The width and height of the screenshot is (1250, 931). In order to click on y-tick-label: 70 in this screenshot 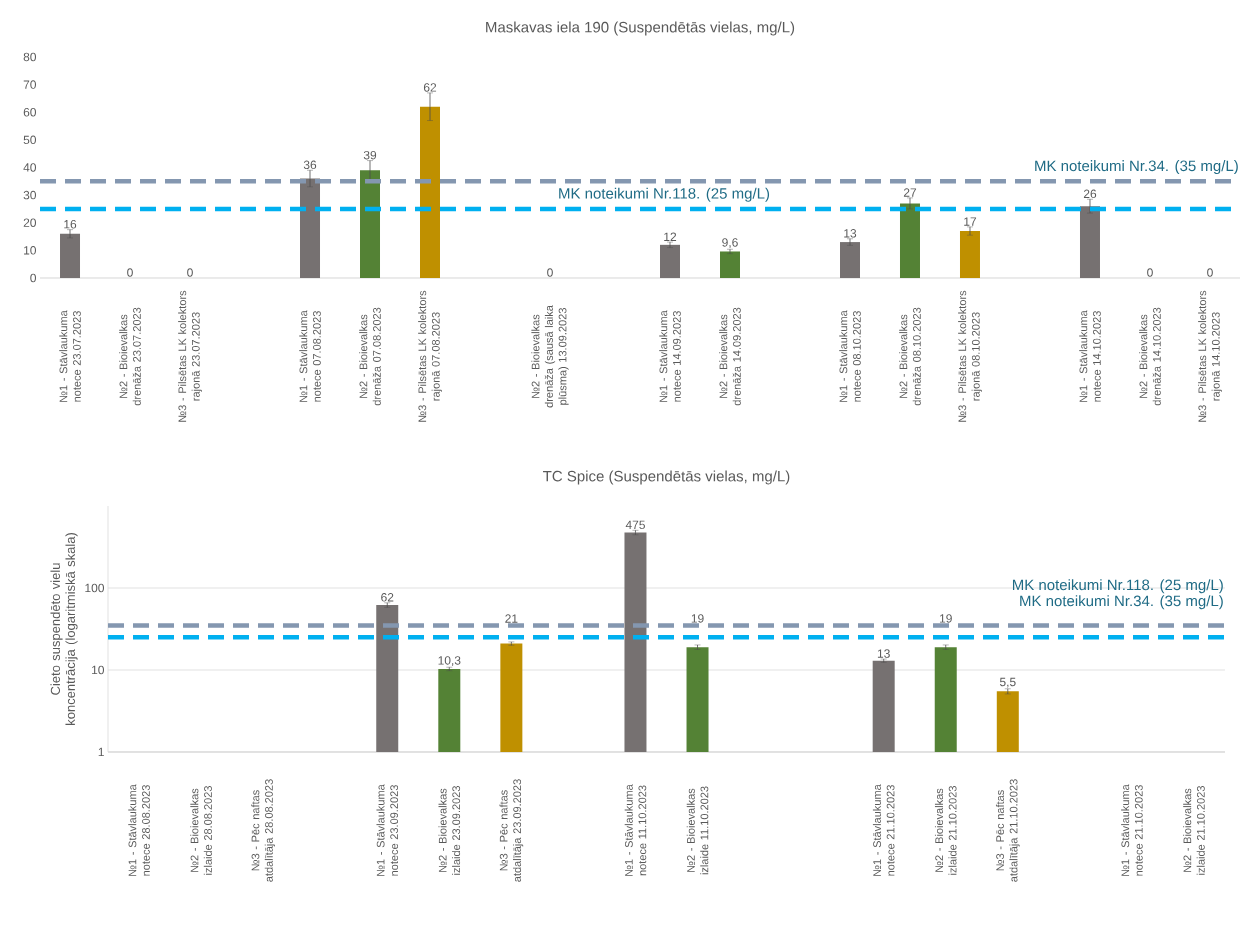, I will do `click(30, 84)`.